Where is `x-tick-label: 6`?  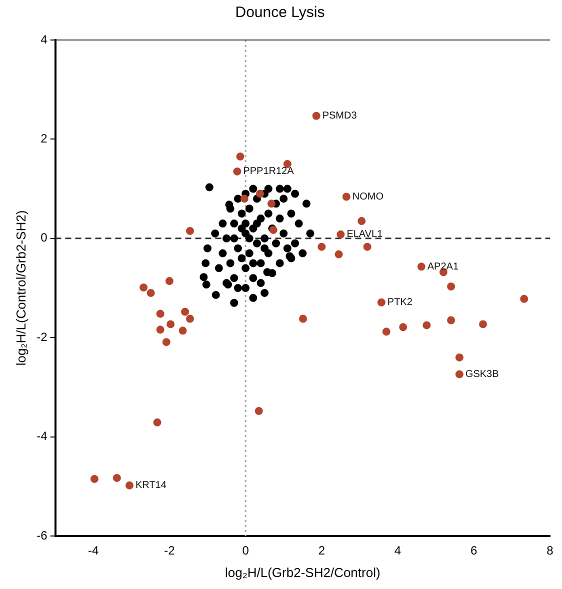 x-tick-label: 6 is located at coordinates (474, 551).